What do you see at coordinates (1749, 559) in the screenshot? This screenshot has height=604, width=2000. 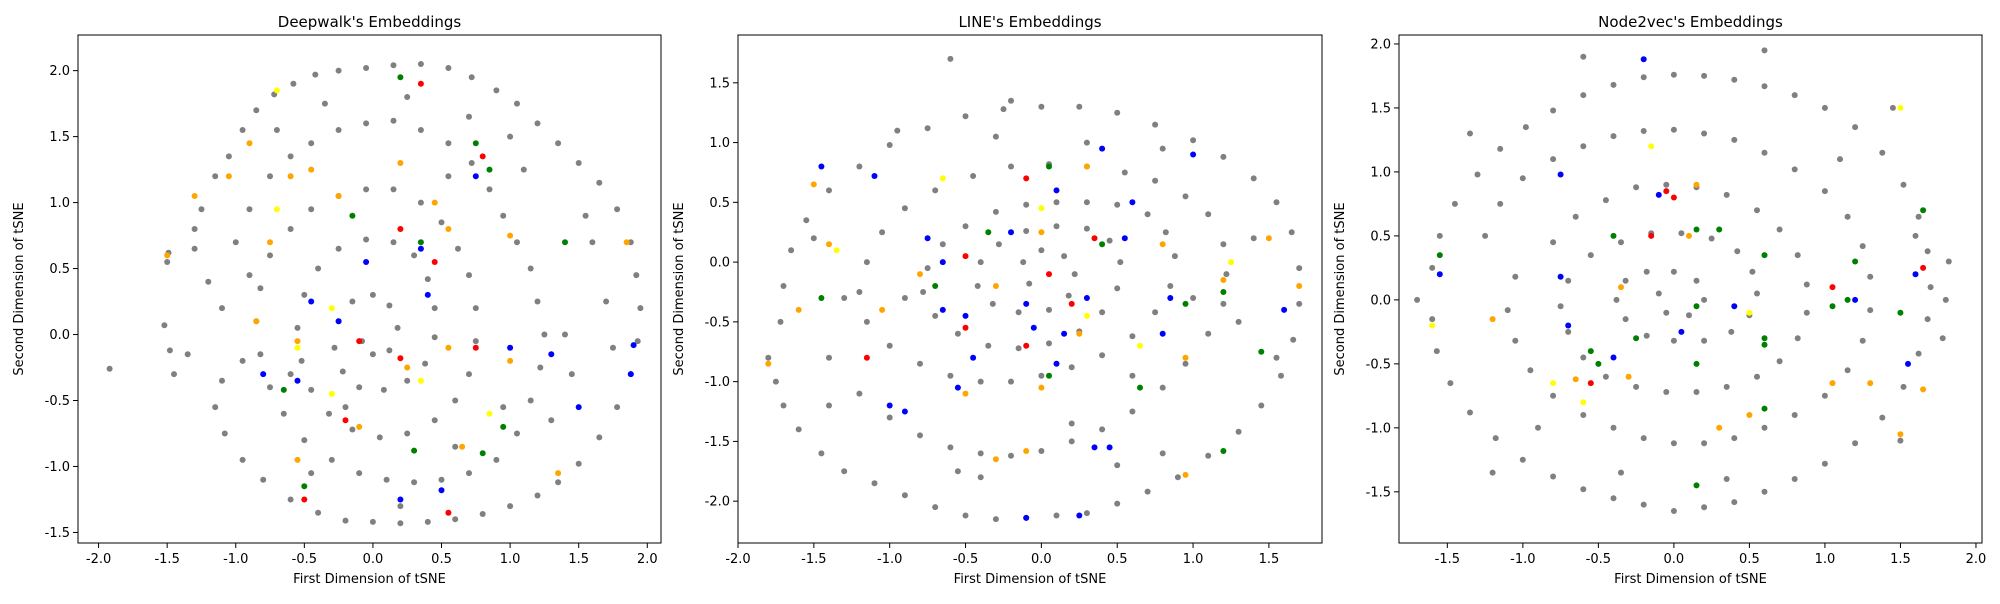 I see `x-tick-label: 0.5` at bounding box center [1749, 559].